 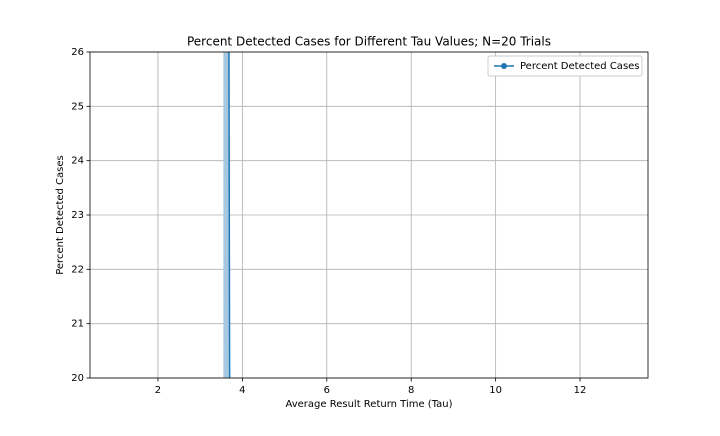 I want to click on confidence-band, so click(x=226, y=215).